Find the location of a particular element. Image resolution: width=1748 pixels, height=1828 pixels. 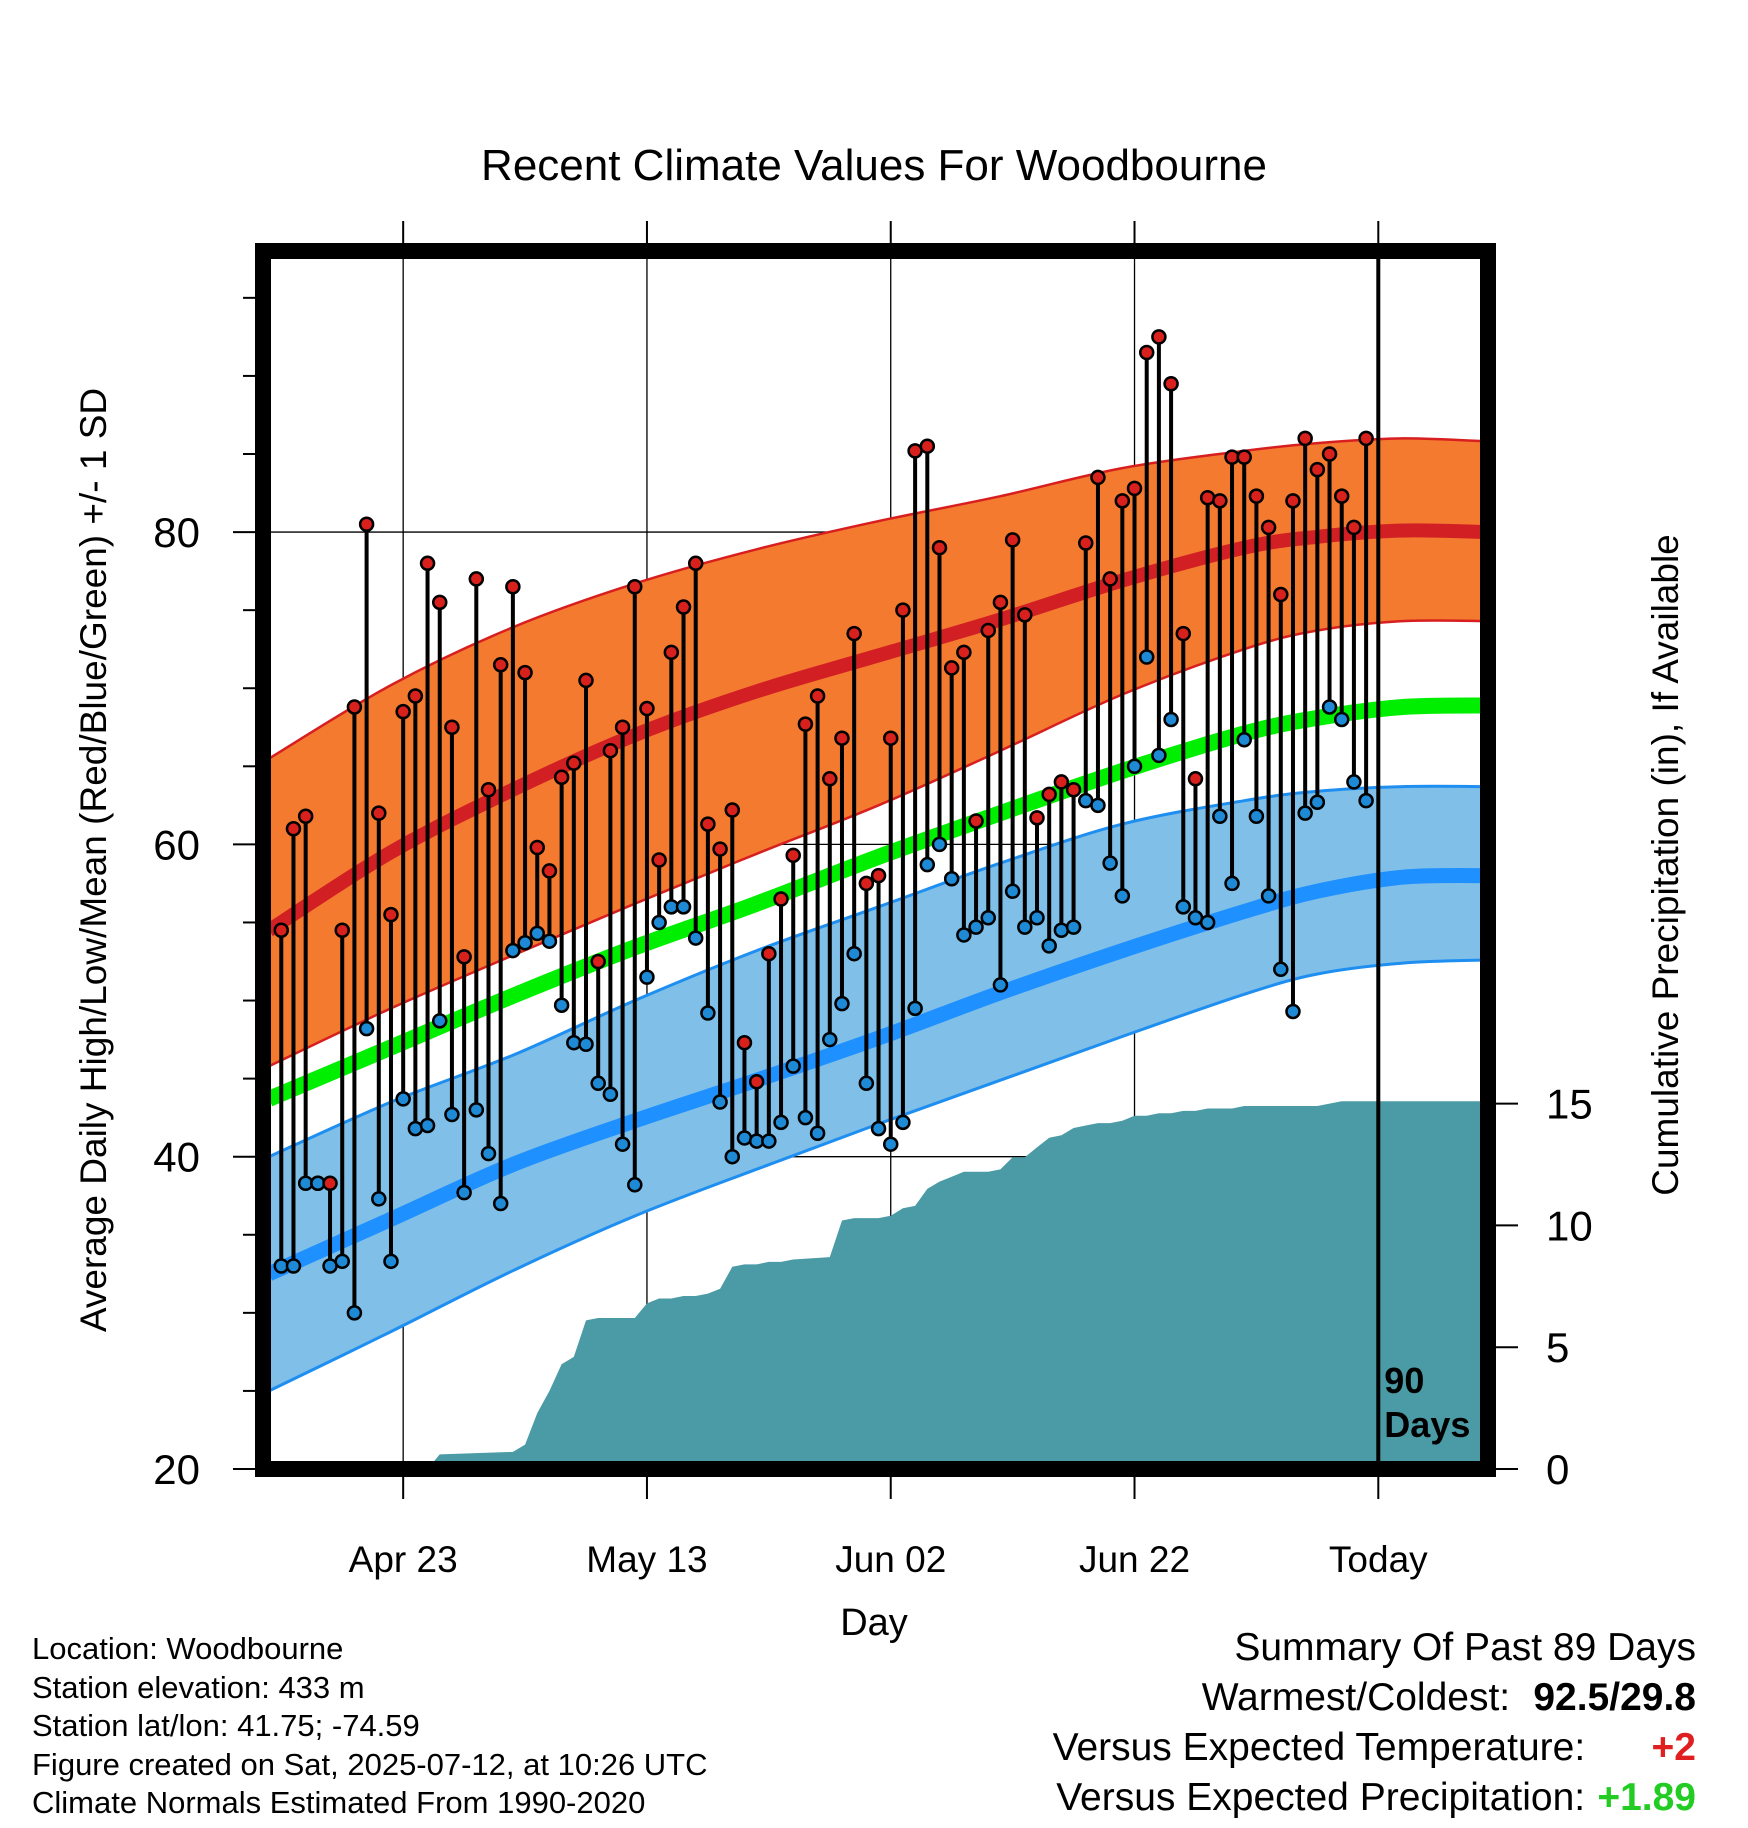

summary-warmest-row: Warmest/Coldest: 92.5/29.8 is located at coordinates (1374, 1698).